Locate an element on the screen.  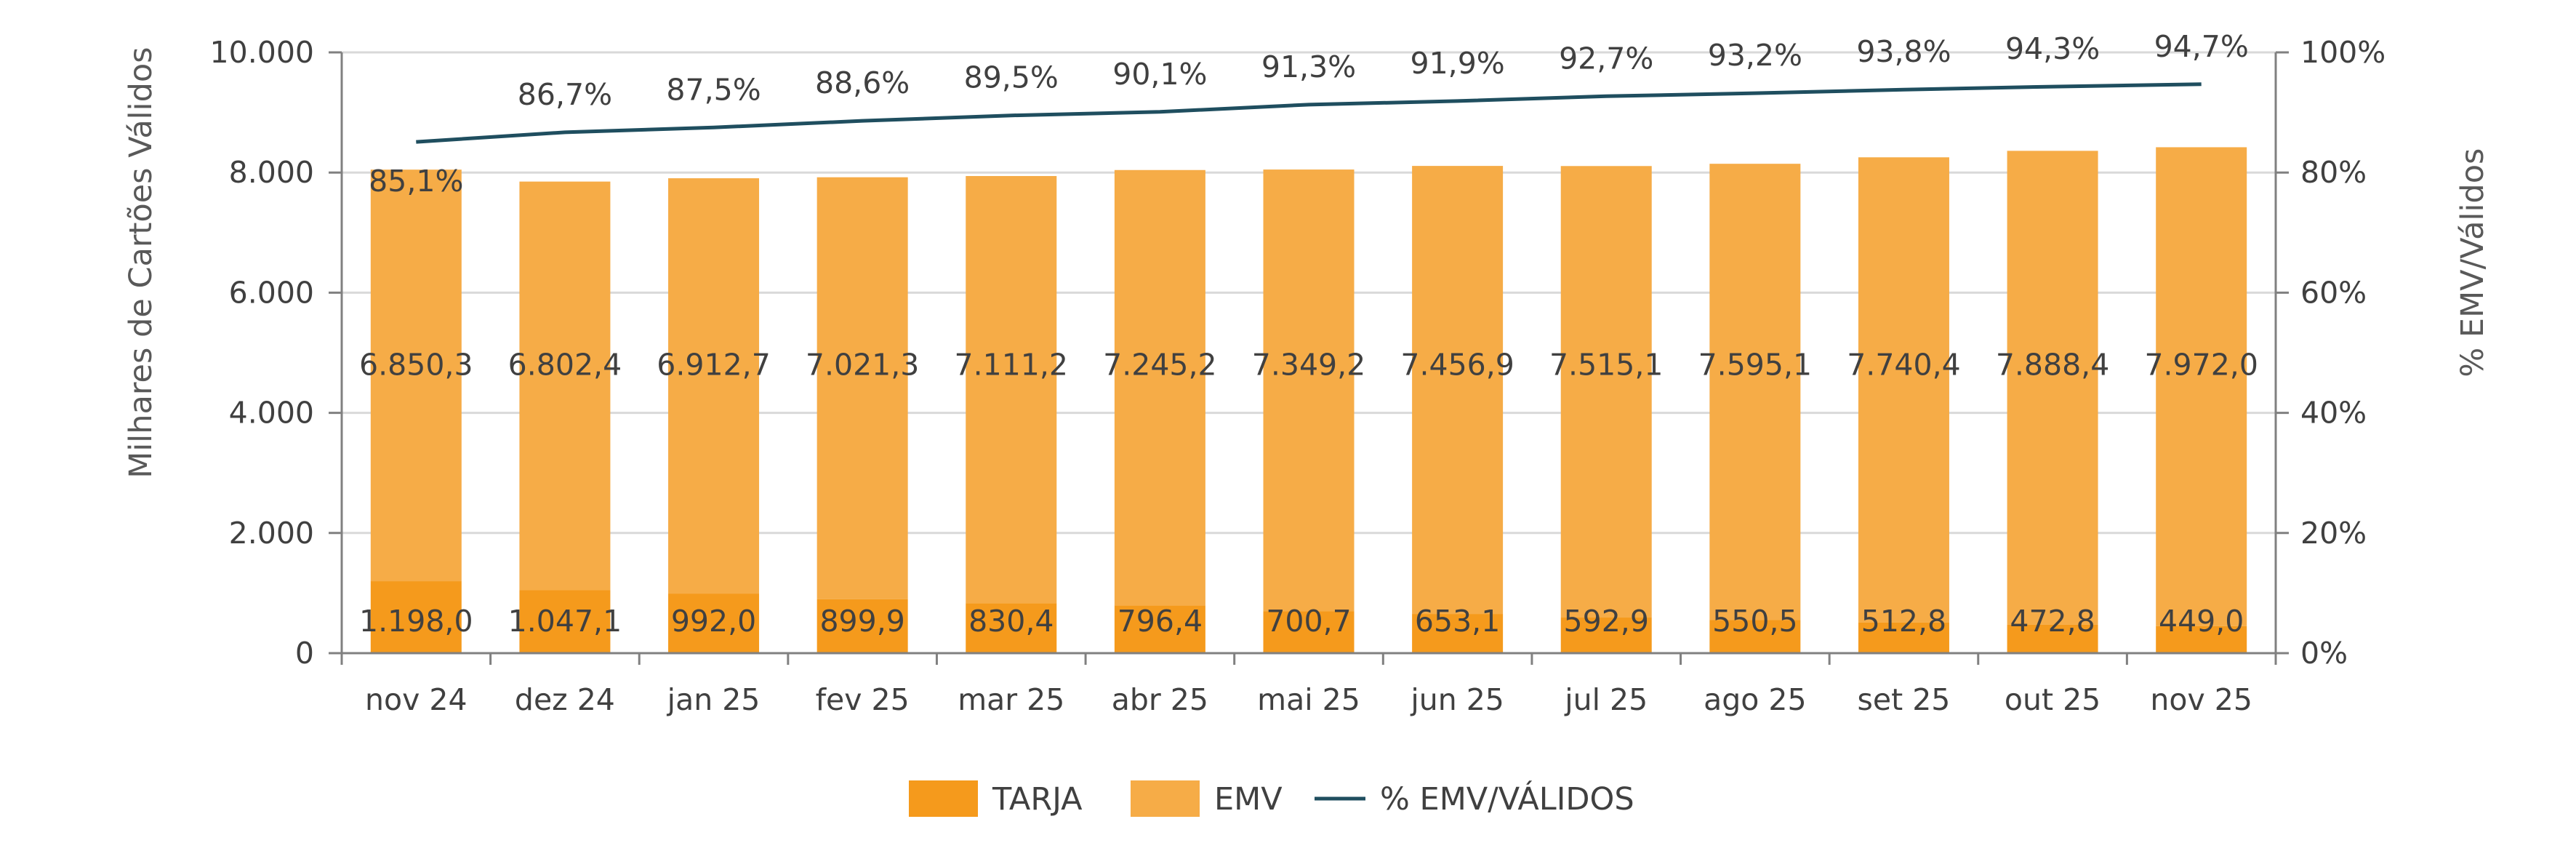
data-label-emv: 6.802,4 is located at coordinates (565, 365).